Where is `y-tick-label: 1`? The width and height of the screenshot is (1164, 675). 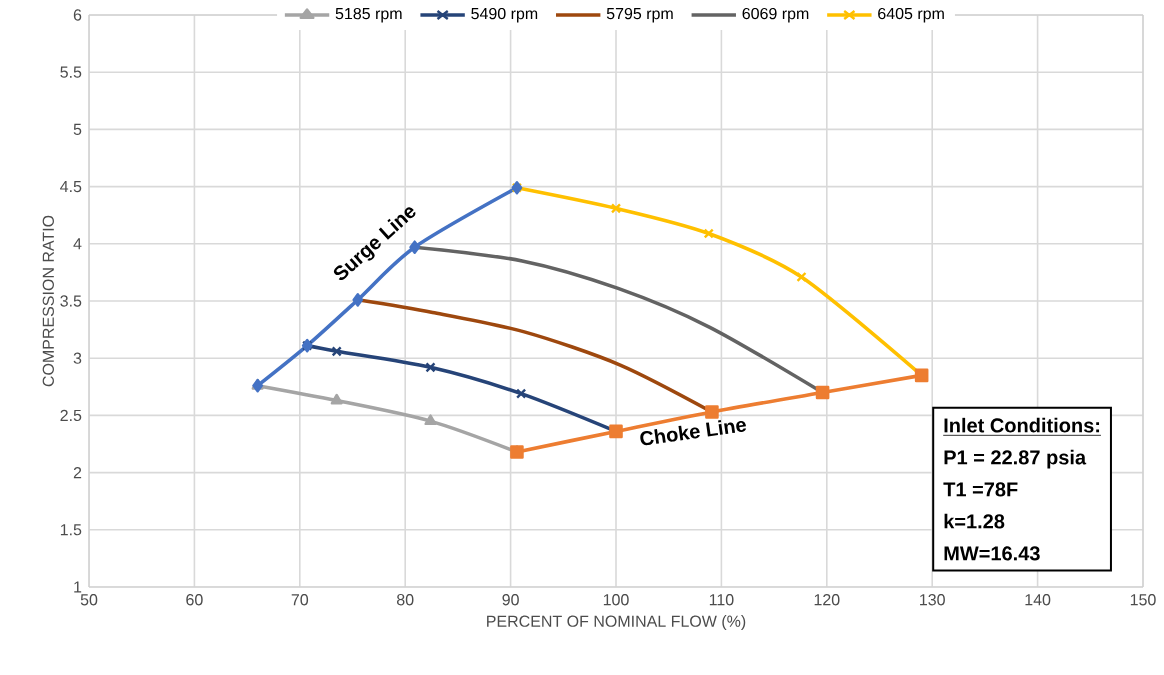
y-tick-label: 1 is located at coordinates (78, 587).